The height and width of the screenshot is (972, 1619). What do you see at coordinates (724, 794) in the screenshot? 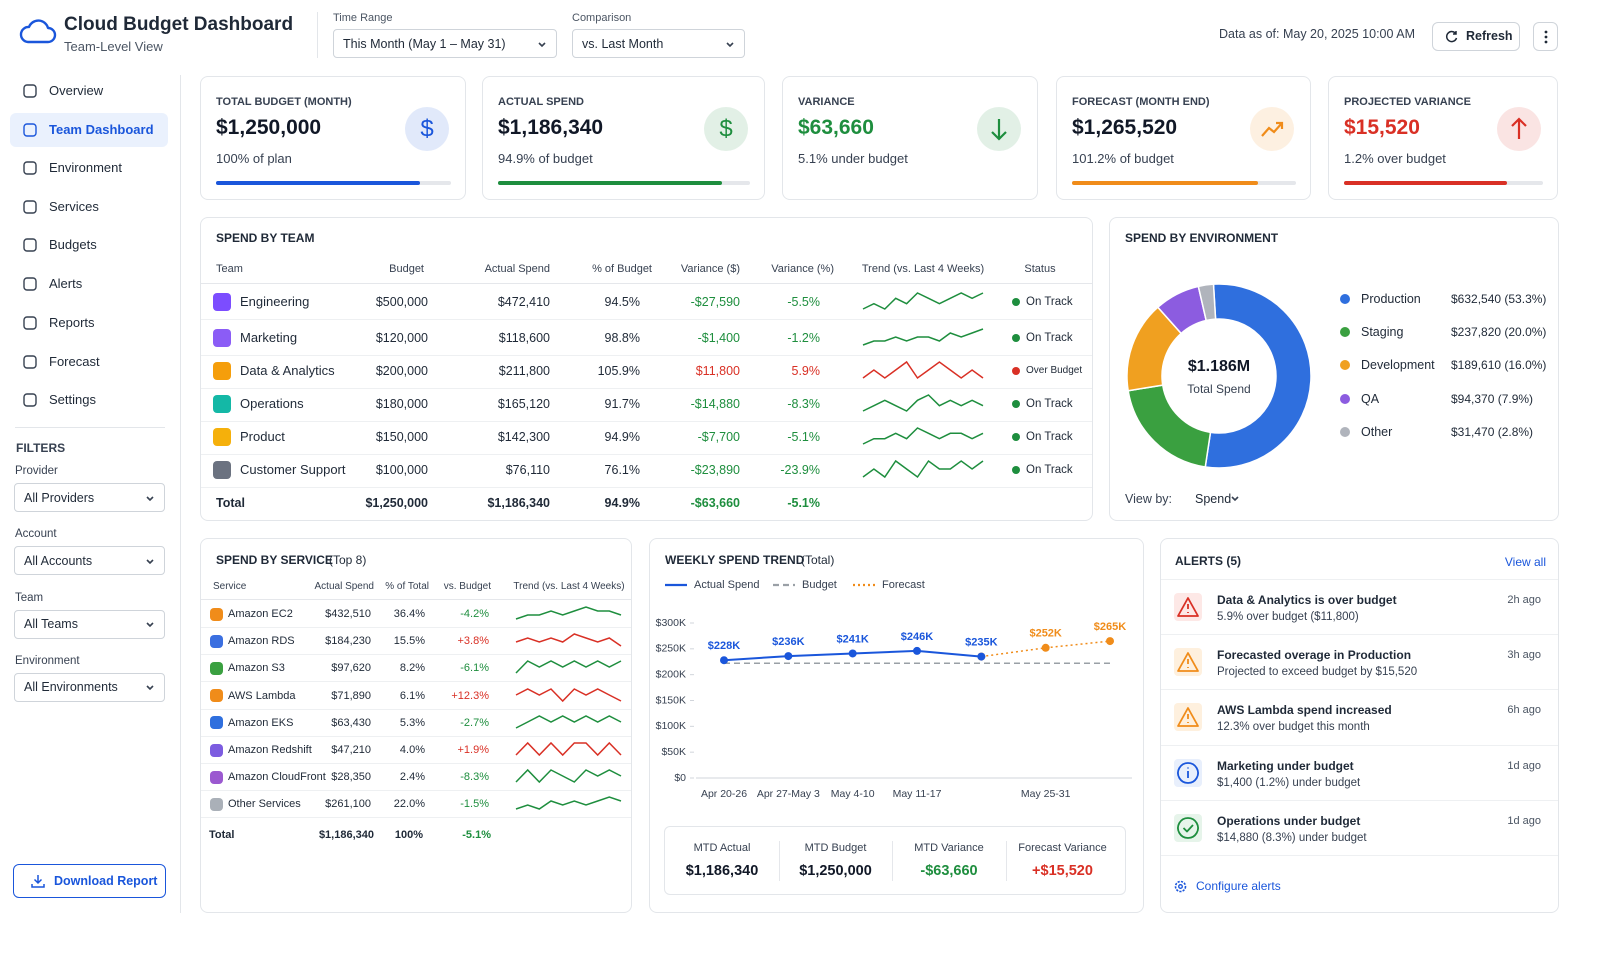
I see `x-tick-label: Apr 20-26` at bounding box center [724, 794].